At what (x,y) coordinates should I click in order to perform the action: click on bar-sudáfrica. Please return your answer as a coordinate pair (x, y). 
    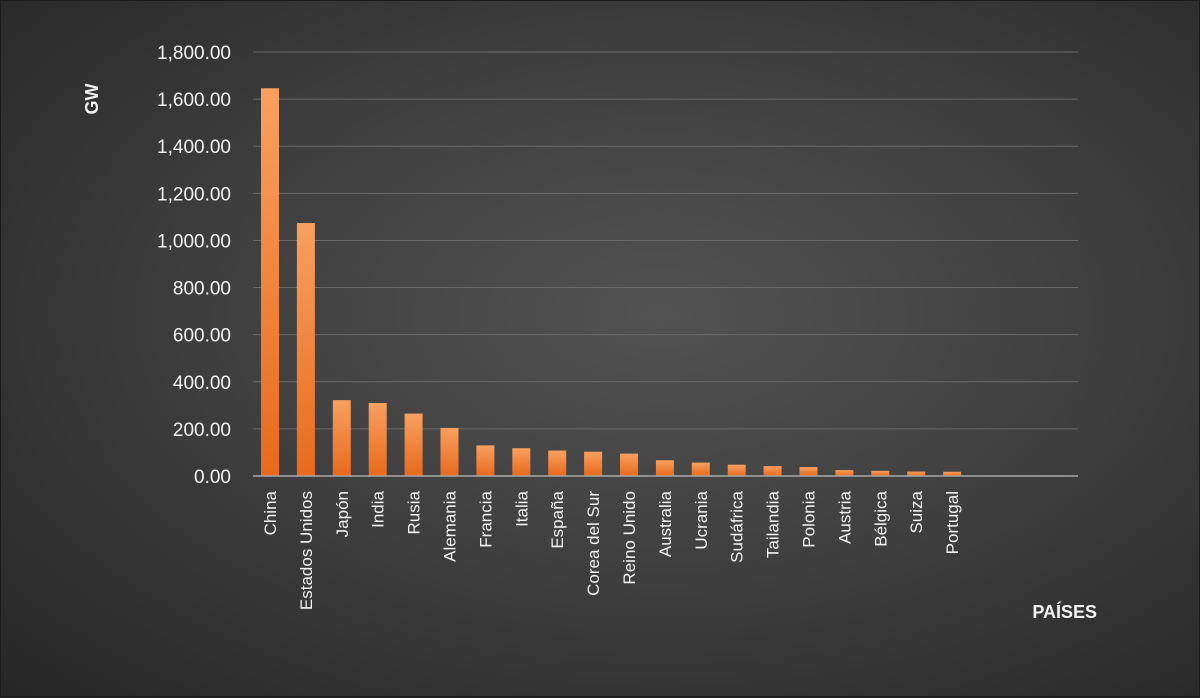
    Looking at the image, I should click on (736, 470).